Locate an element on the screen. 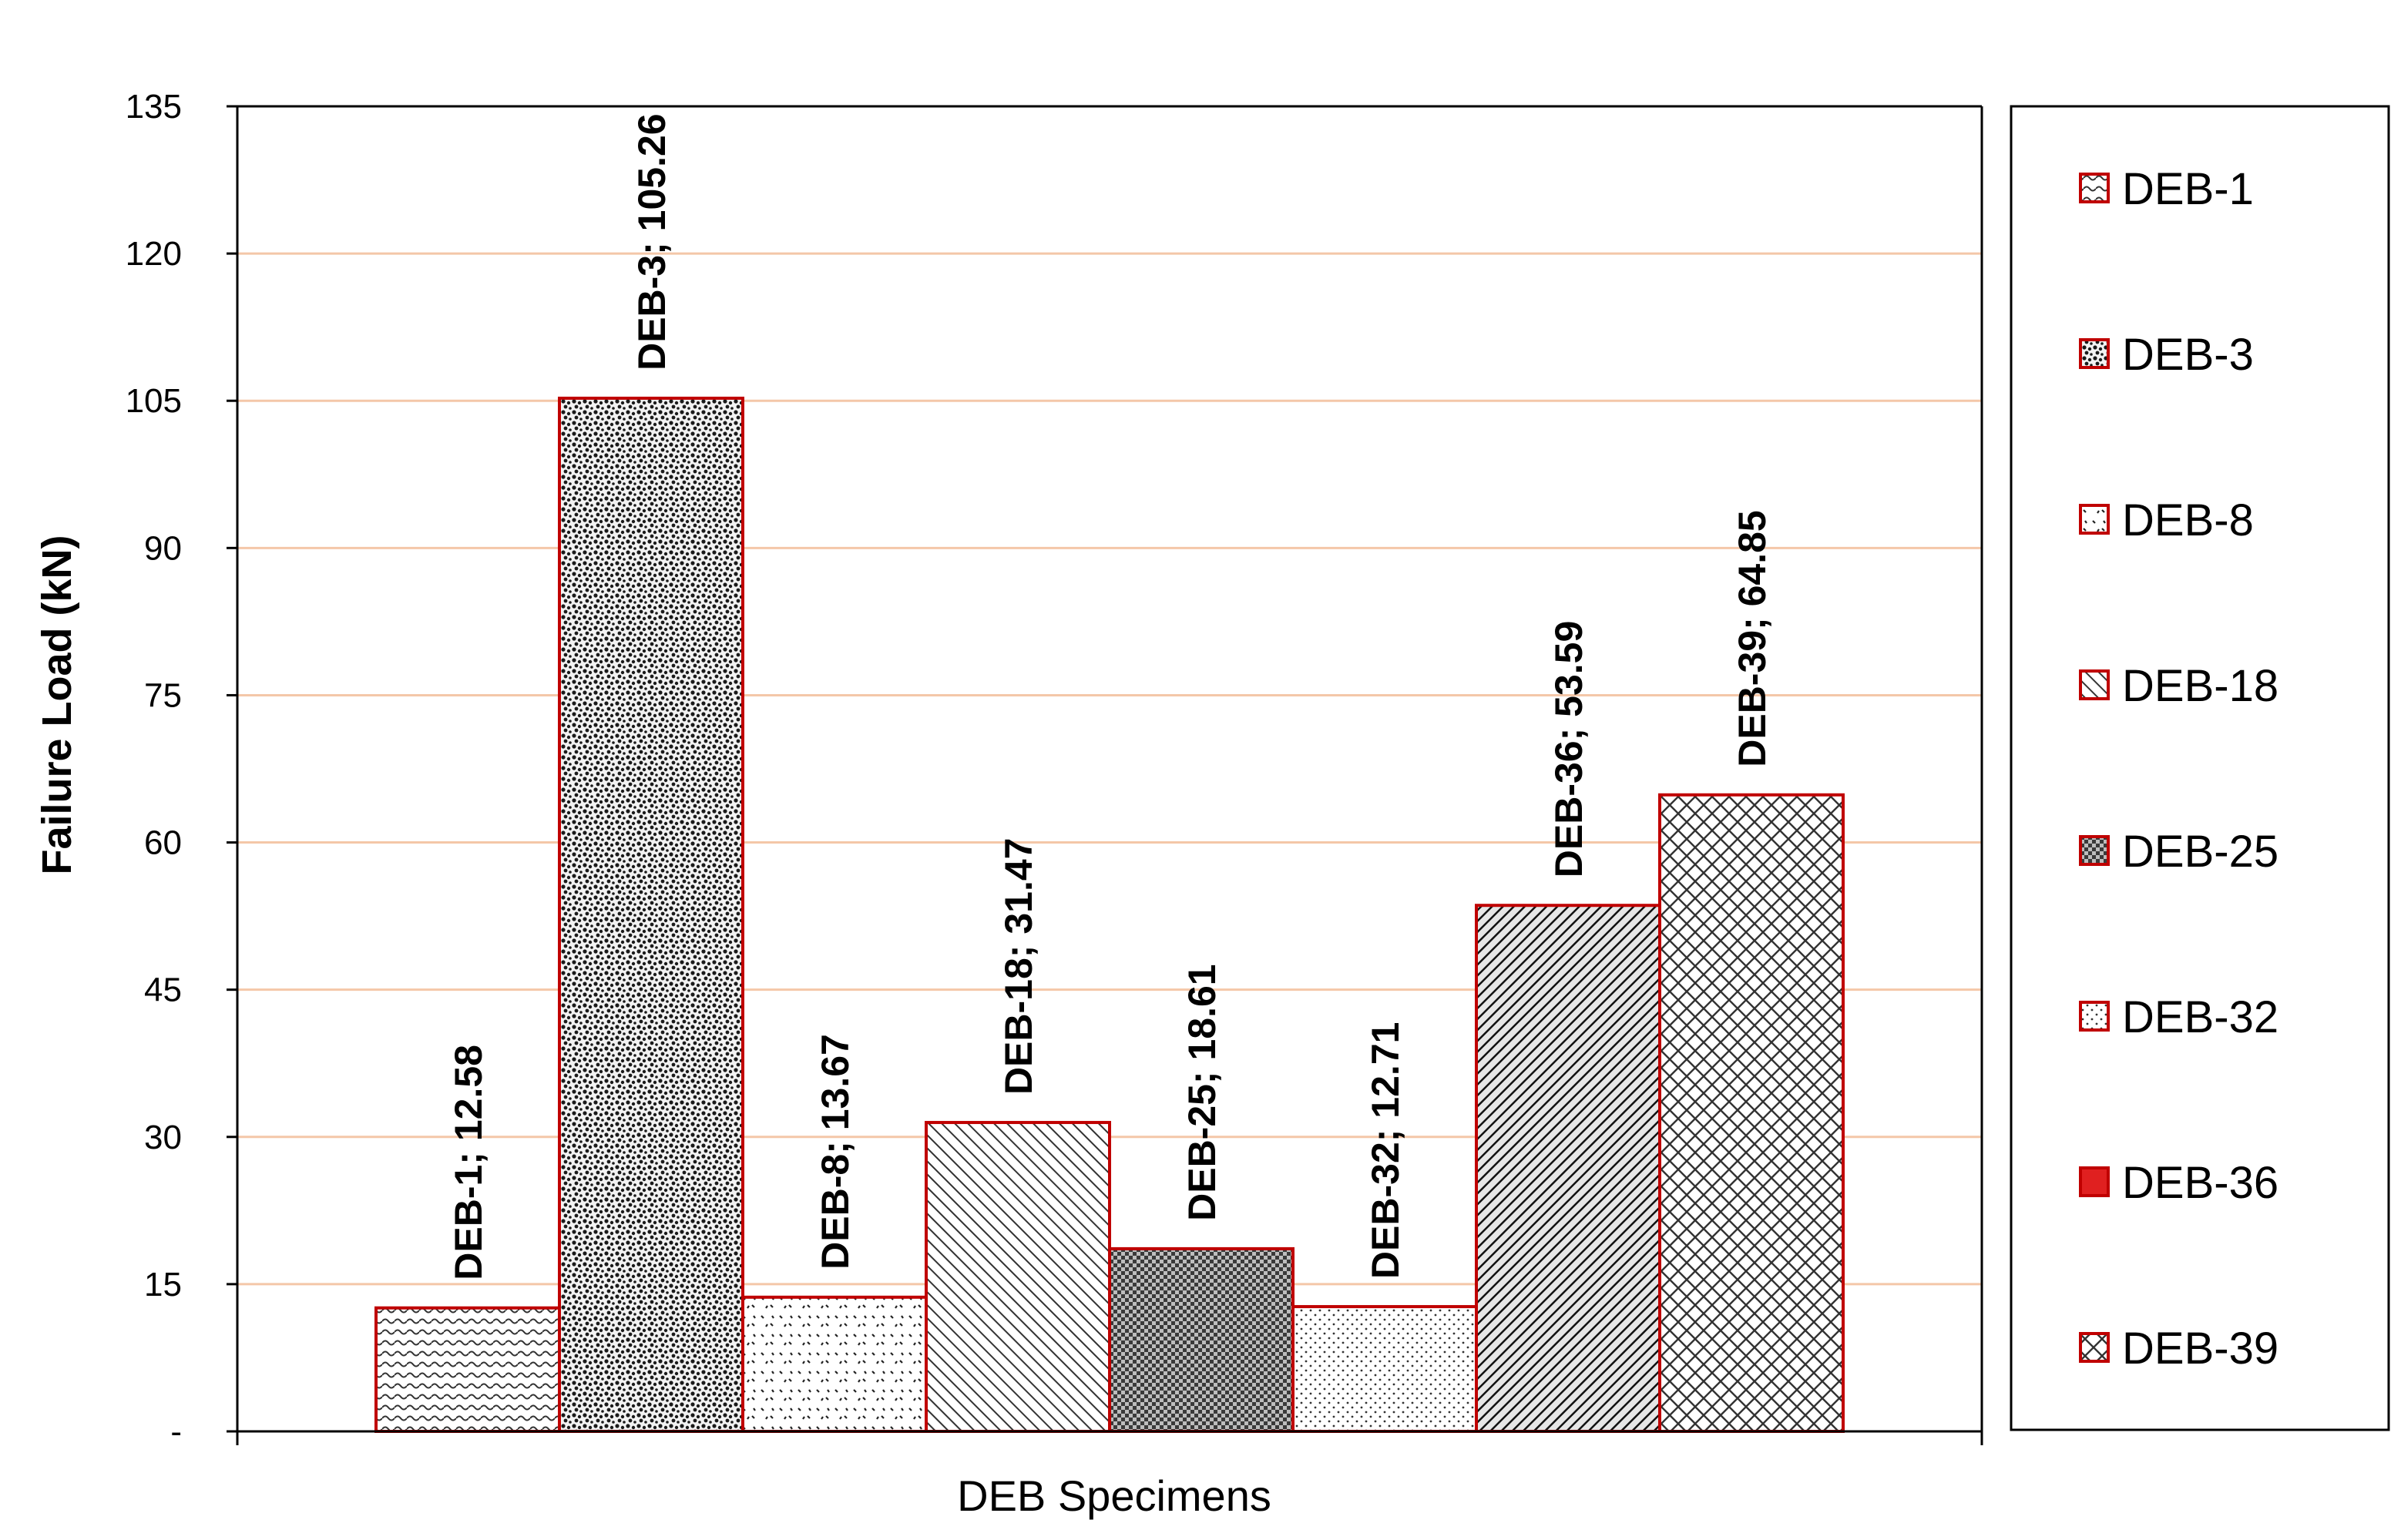 This screenshot has width=2401, height=1540. data-label-deb-8: DEB-8; 13.67 is located at coordinates (836, 1152).